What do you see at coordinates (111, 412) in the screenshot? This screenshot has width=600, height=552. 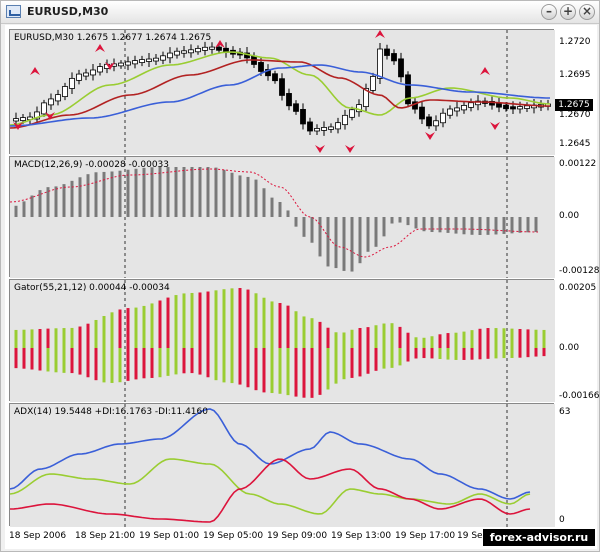 I see `adx-pane-label: ADX(14) 19.5448 +DI:16.1763 -DI:11.4160` at bounding box center [111, 412].